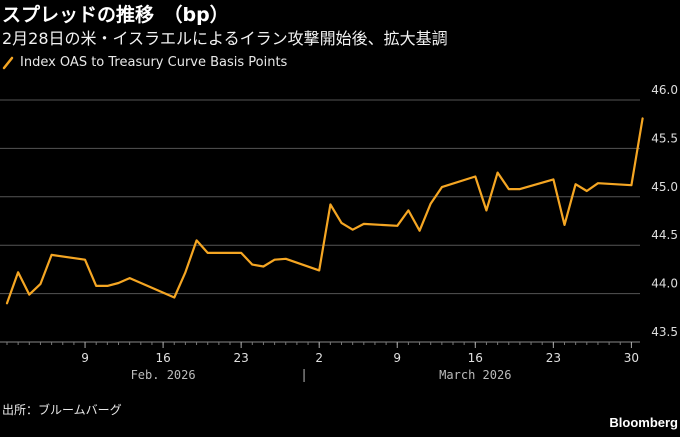 The width and height of the screenshot is (680, 437). Describe the element at coordinates (664, 187) in the screenshot. I see `y-tick-label: 45.0` at that location.